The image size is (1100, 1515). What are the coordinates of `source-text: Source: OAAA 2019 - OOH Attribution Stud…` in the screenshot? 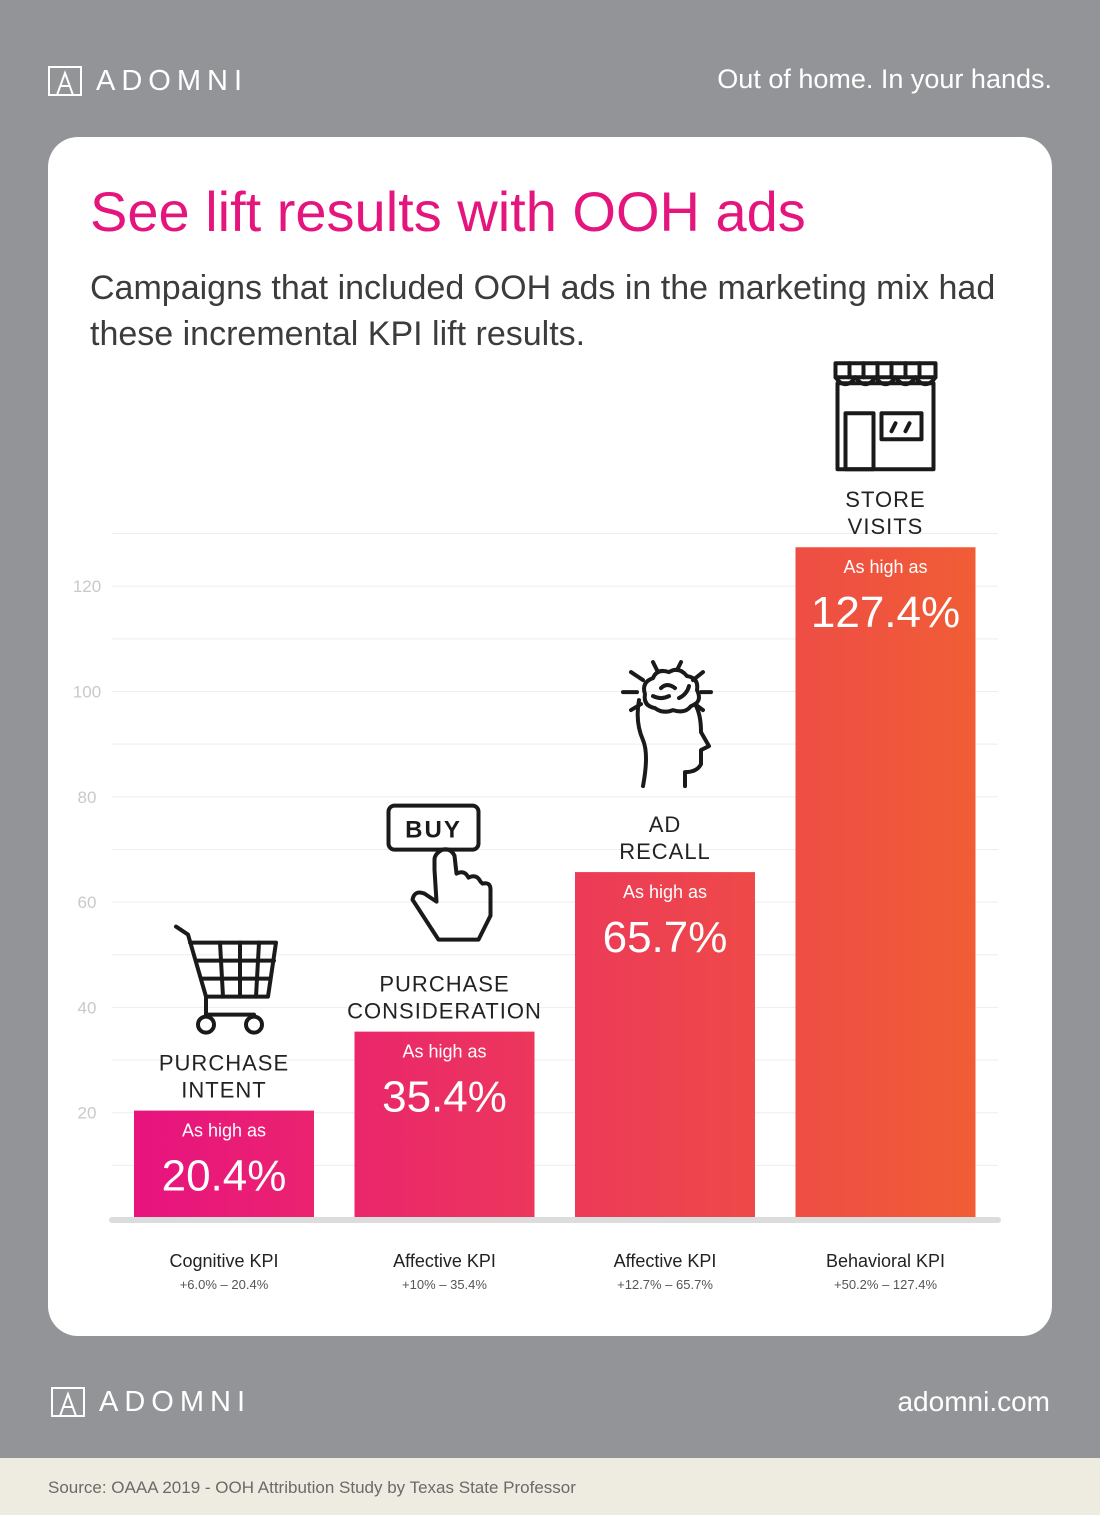 It's located at (312, 1487).